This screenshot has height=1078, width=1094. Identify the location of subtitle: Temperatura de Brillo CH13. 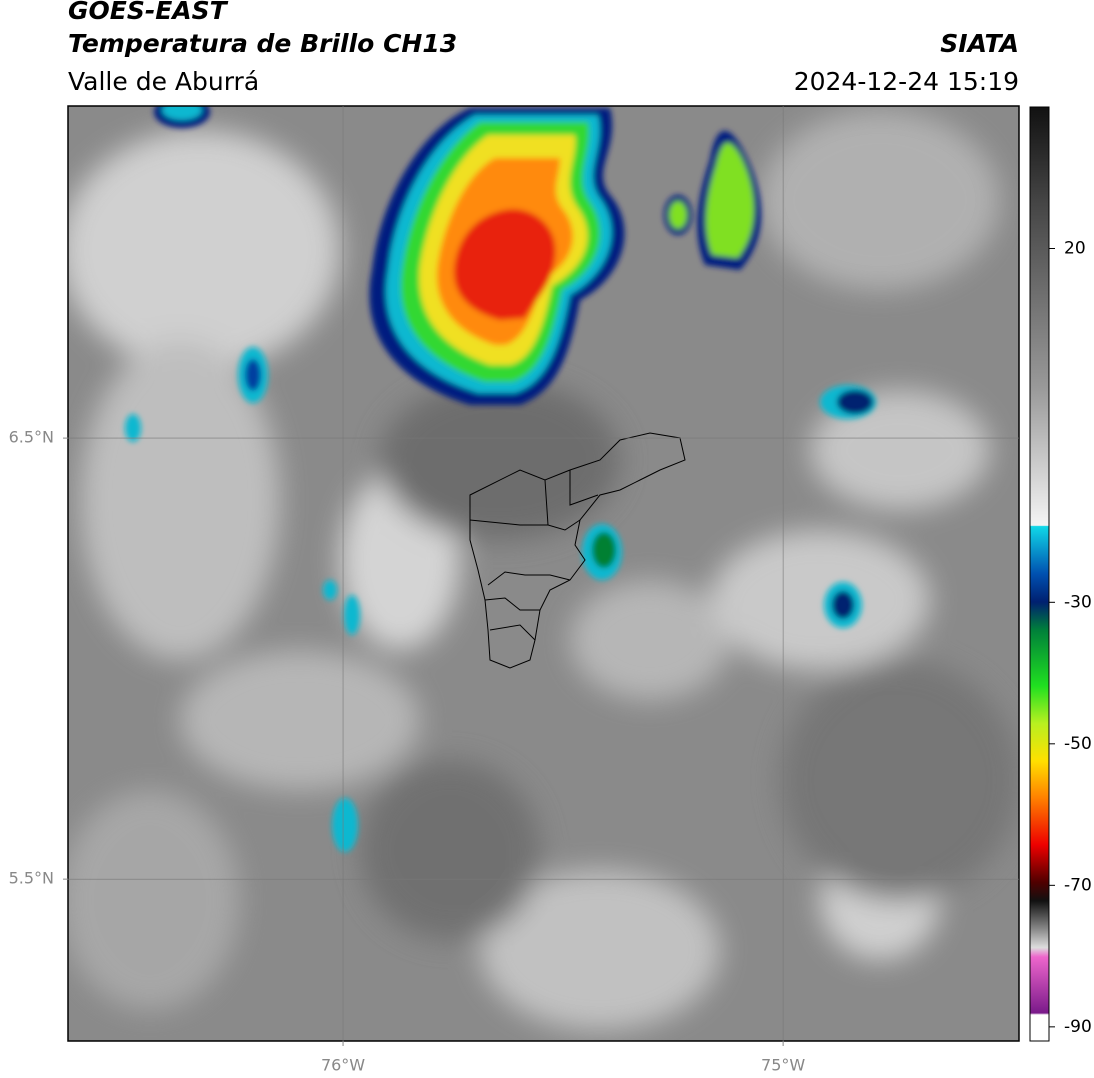
(262, 43).